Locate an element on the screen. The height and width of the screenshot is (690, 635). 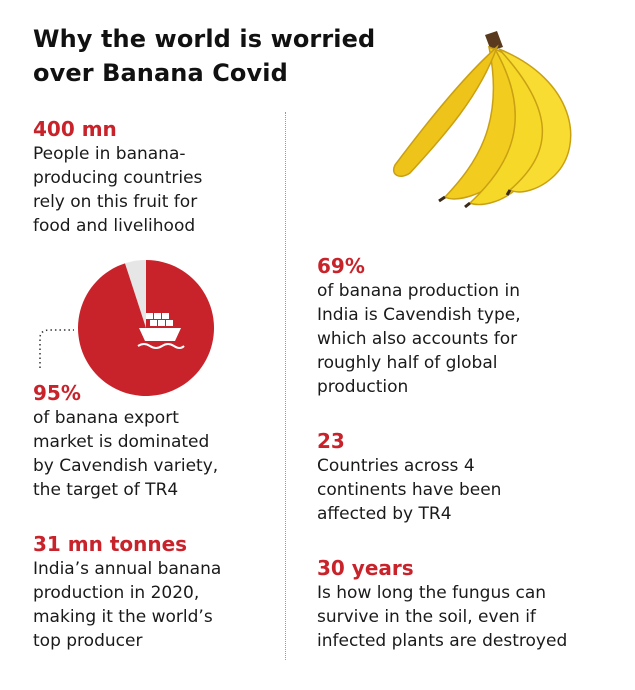
stat-number: 31 mn tonnes is located at coordinates (110, 544).